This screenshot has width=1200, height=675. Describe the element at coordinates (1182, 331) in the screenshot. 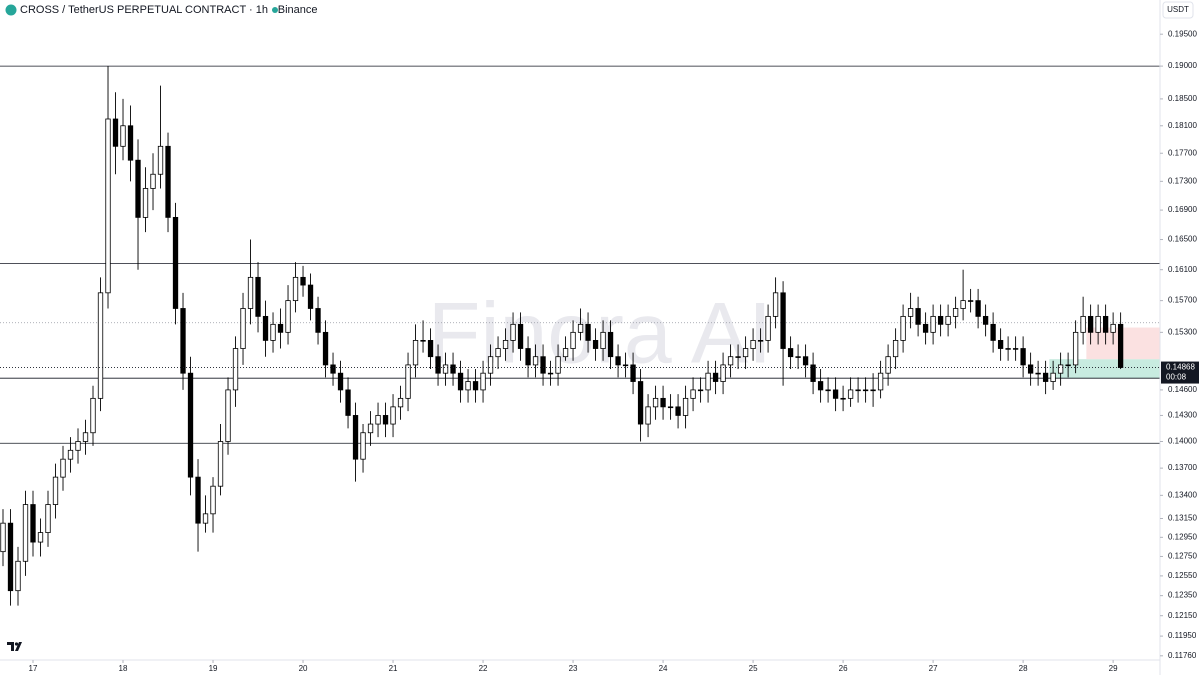

I see `y-tick-label: 0.15300` at that location.